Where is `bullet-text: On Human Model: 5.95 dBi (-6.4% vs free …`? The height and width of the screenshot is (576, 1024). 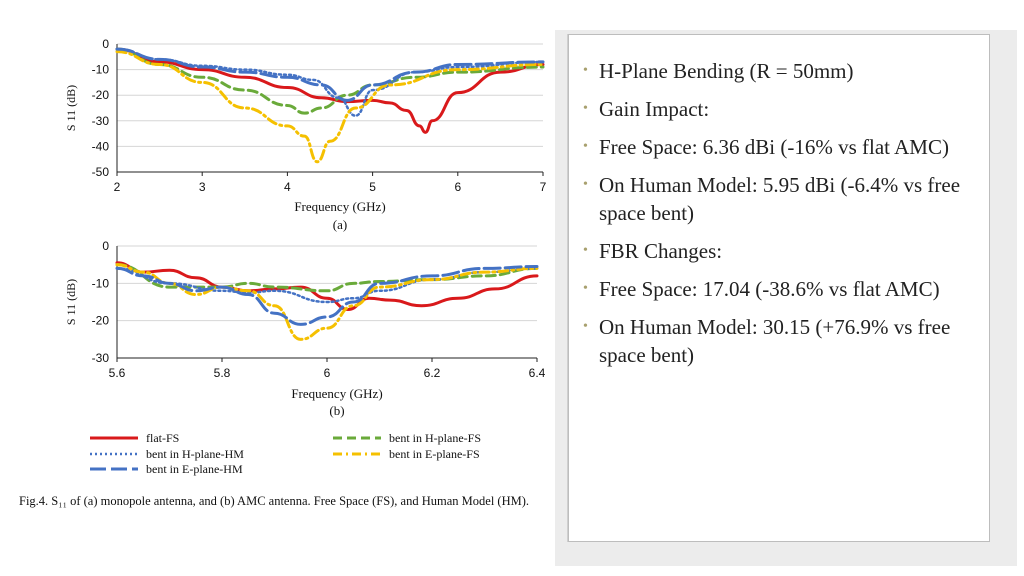
bullet-text: On Human Model: 5.95 dBi (-6.4% vs free … is located at coordinates (780, 199).